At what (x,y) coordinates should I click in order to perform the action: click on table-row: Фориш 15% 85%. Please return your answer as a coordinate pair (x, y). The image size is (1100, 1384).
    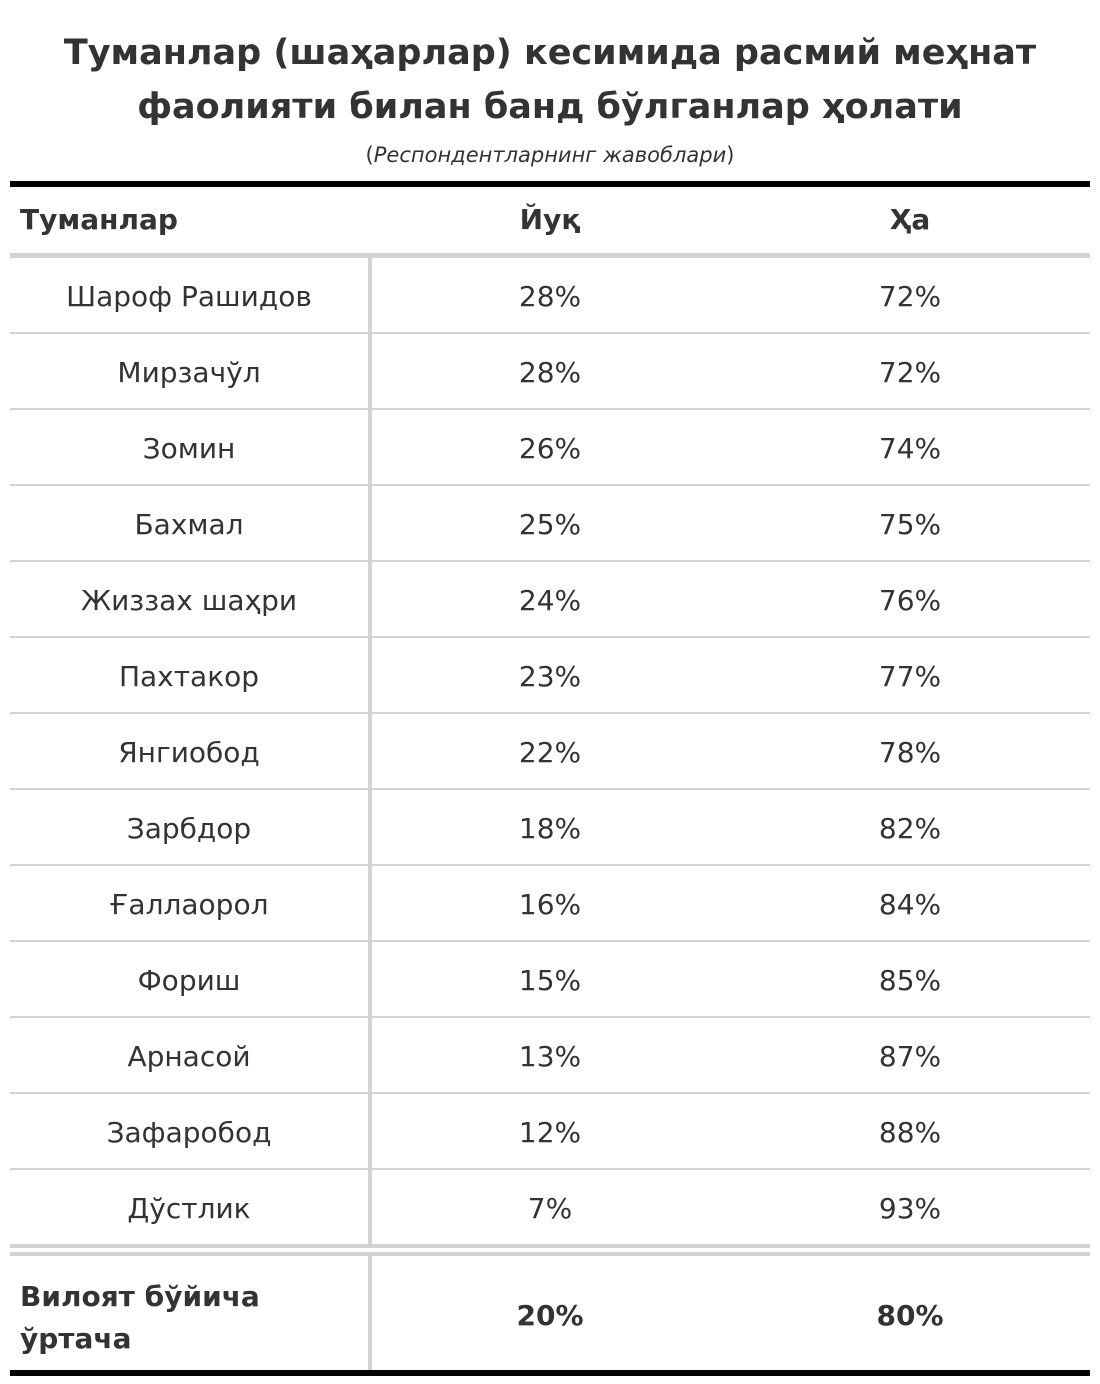
    Looking at the image, I should click on (550, 980).